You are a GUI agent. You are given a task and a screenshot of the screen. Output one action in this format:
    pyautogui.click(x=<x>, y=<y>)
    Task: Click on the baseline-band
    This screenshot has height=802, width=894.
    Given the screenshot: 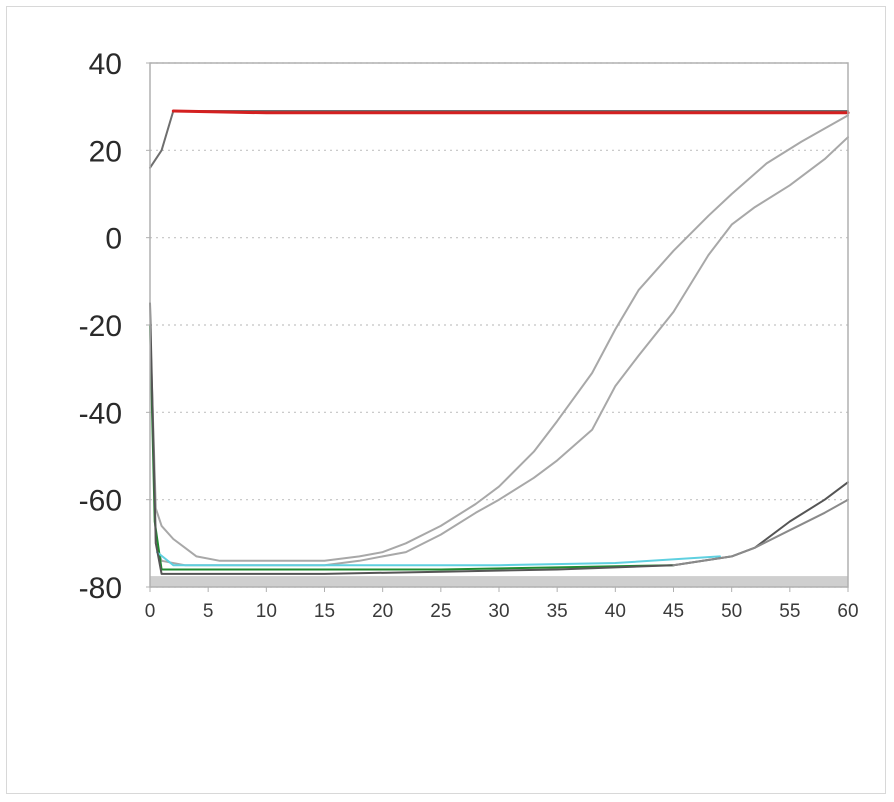 What is the action you would take?
    pyautogui.click(x=499, y=581)
    